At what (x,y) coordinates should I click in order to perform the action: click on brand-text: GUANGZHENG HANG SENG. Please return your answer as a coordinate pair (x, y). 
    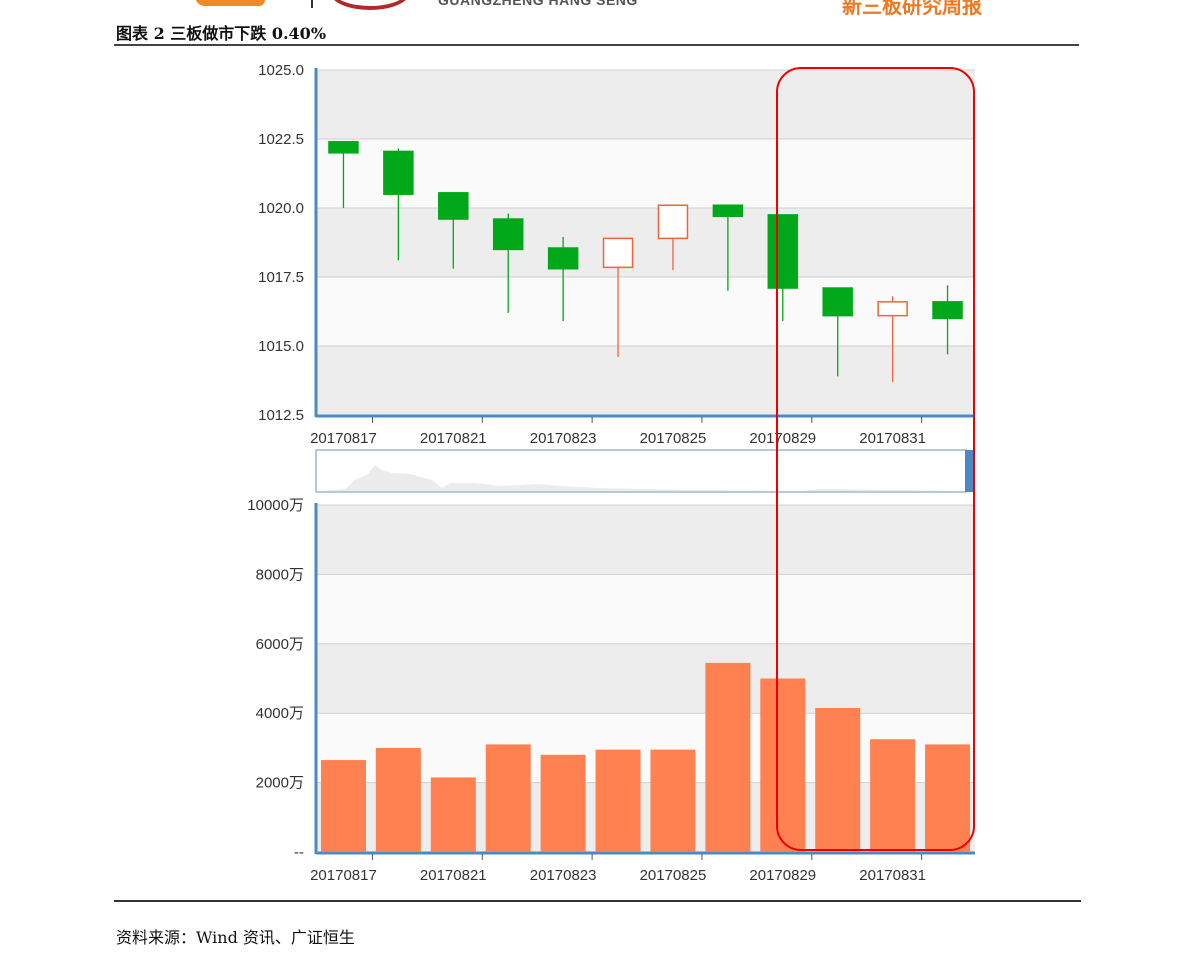
    Looking at the image, I should click on (538, 4).